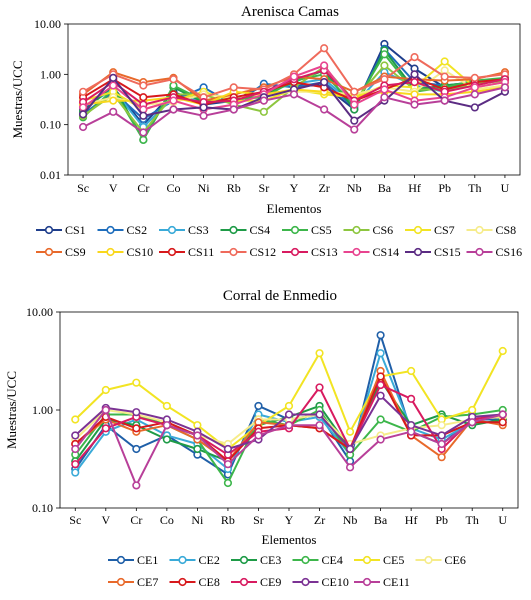 Image resolution: width=531 pixels, height=600 pixels. I want to click on legend-item: CS5, so click(307, 230).